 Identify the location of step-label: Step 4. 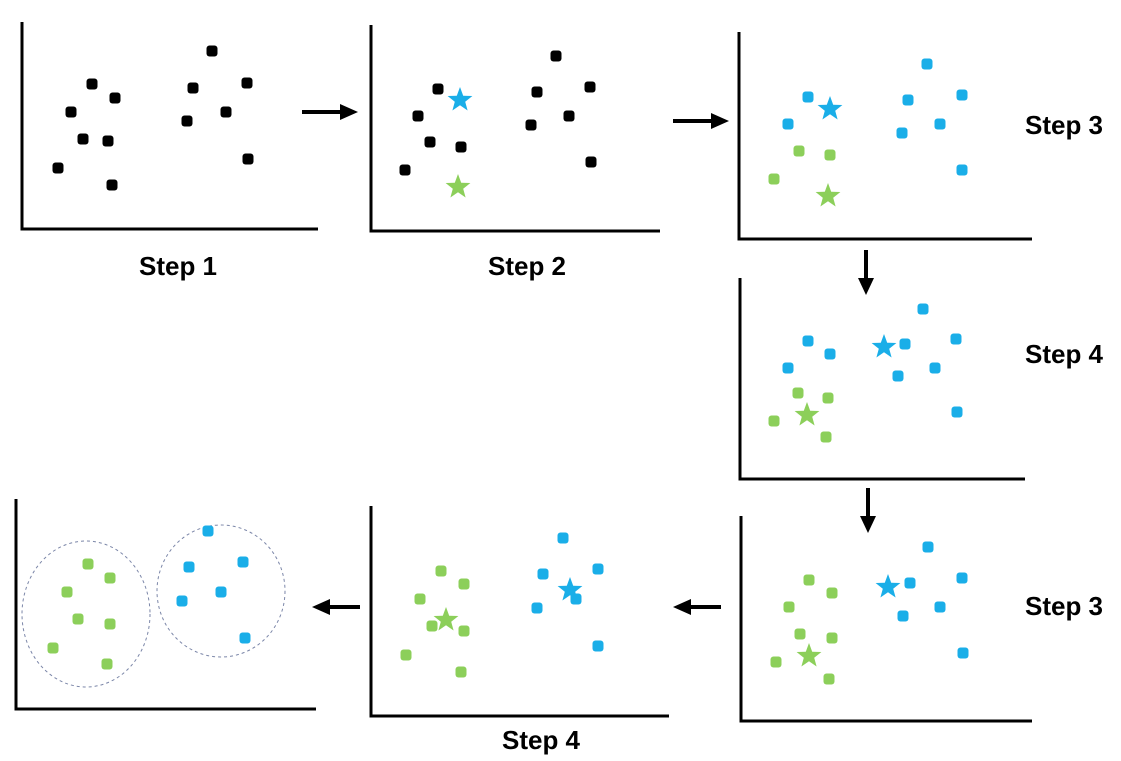
(1064, 354).